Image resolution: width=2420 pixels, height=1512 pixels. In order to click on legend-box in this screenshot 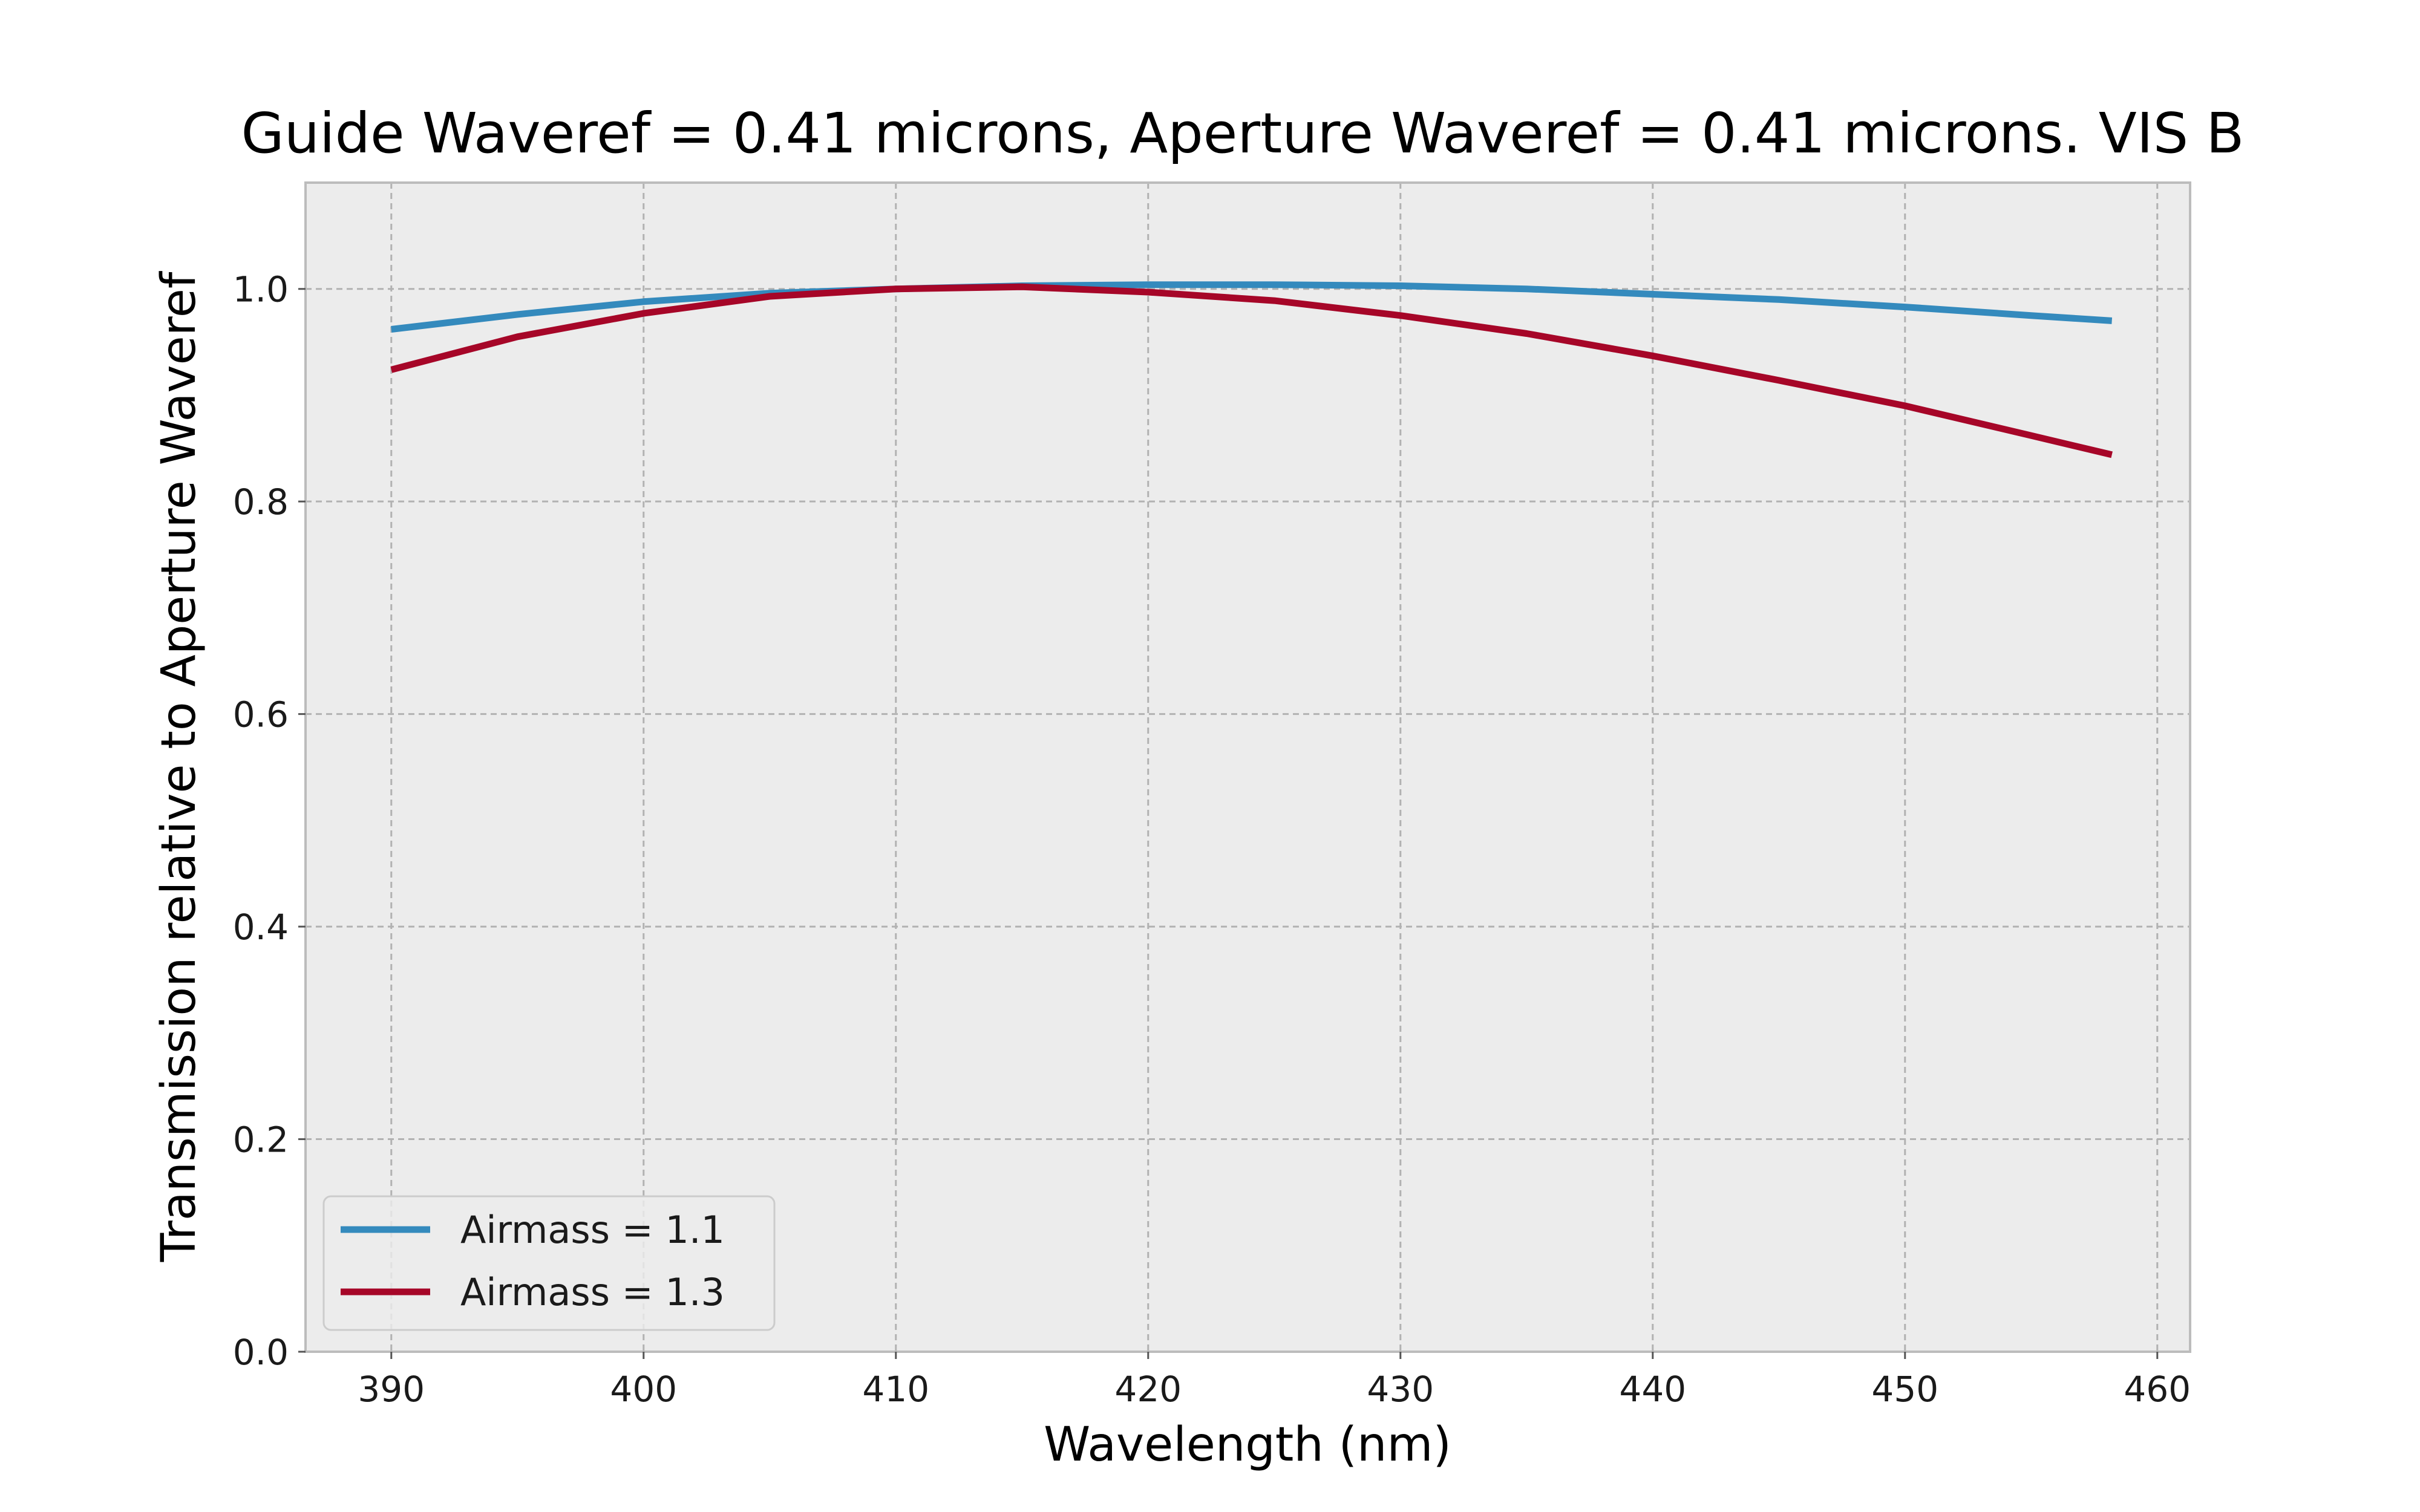, I will do `click(549, 1263)`.